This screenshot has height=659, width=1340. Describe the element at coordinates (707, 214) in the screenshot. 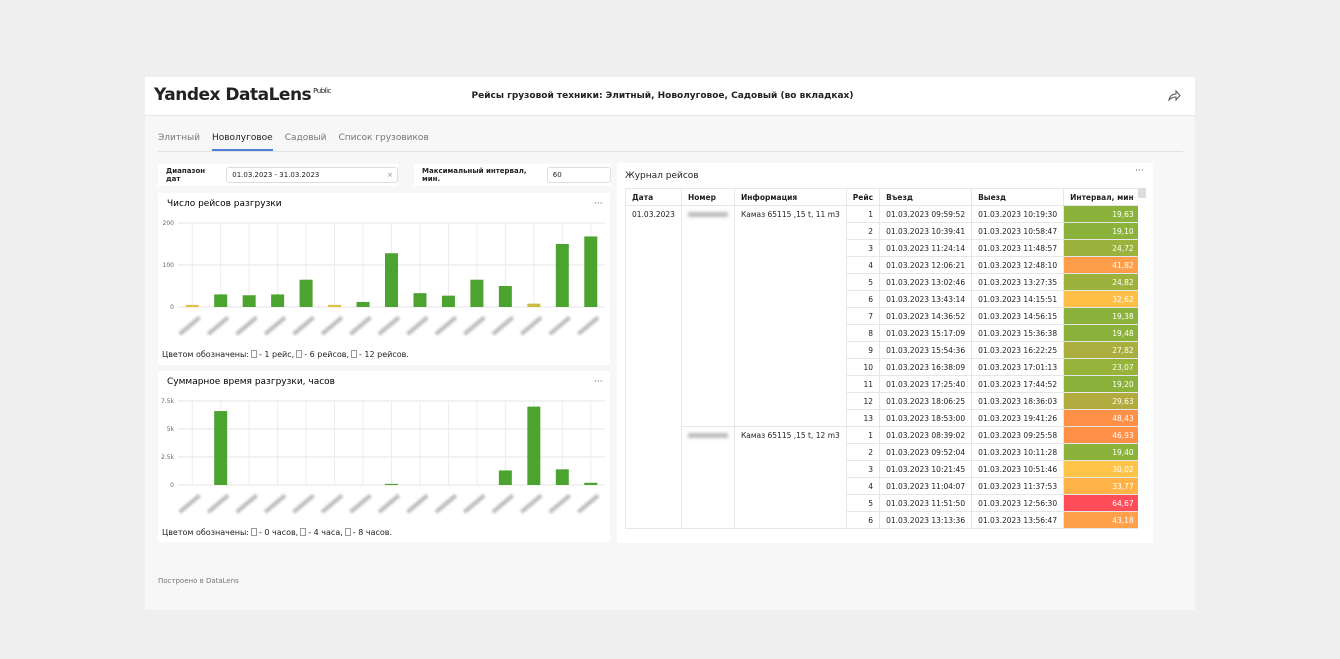

I see `blurred-number` at that location.